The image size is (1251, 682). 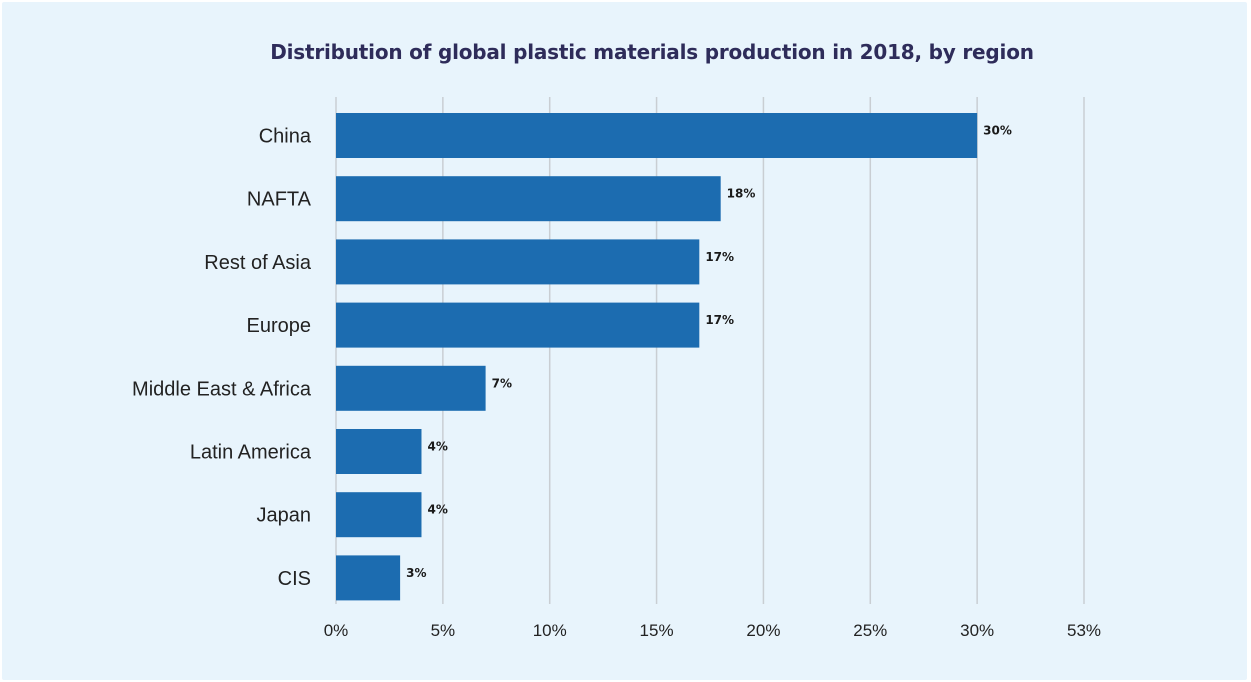 What do you see at coordinates (284, 516) in the screenshot?
I see `category-label: Japan` at bounding box center [284, 516].